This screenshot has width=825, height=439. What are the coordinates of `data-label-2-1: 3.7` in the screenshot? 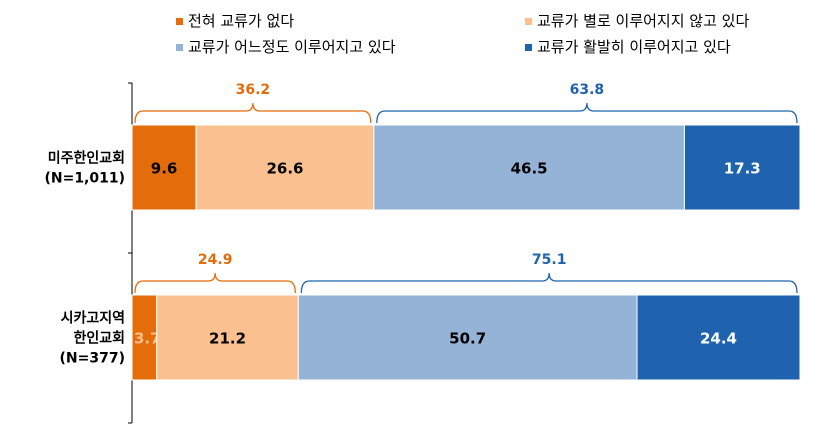 It's located at (147, 339).